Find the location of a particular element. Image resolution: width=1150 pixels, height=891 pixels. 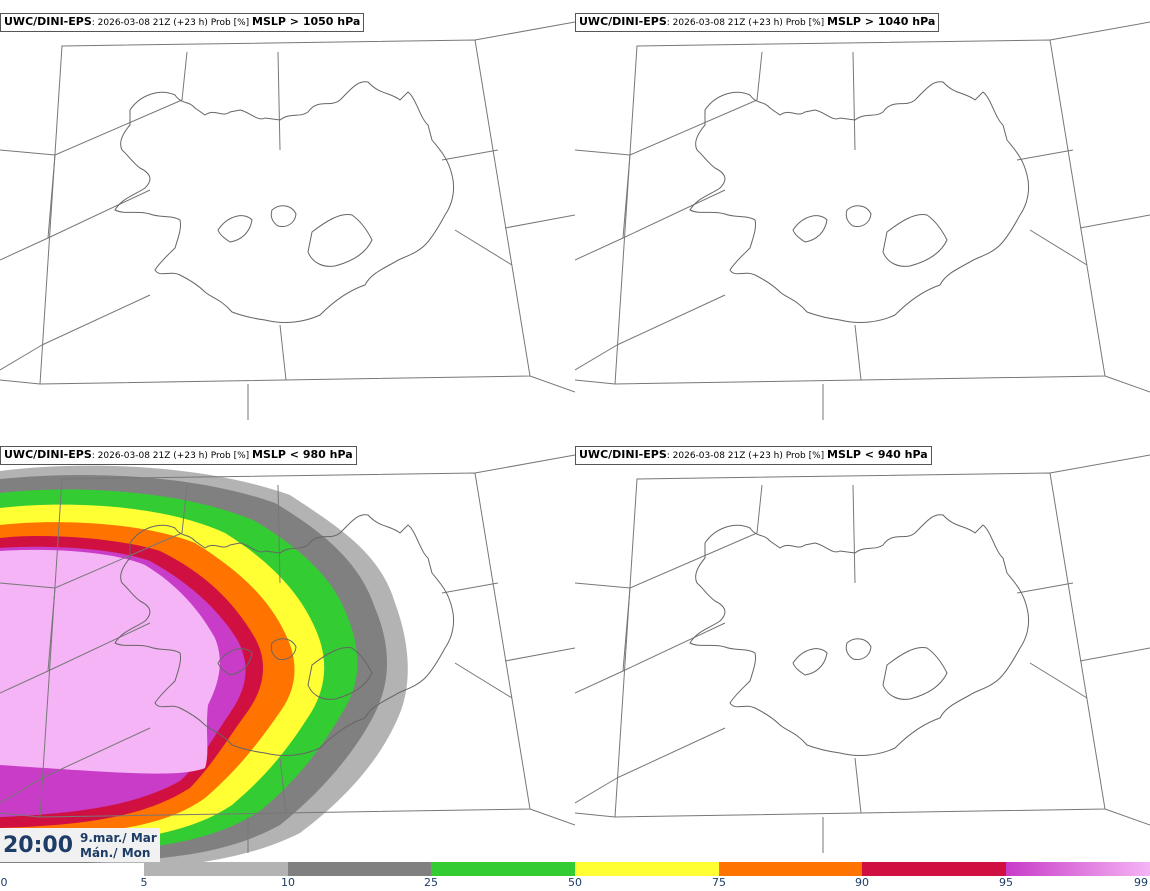

valid-date-line-1: 9.mar./ Mar is located at coordinates (118, 838).